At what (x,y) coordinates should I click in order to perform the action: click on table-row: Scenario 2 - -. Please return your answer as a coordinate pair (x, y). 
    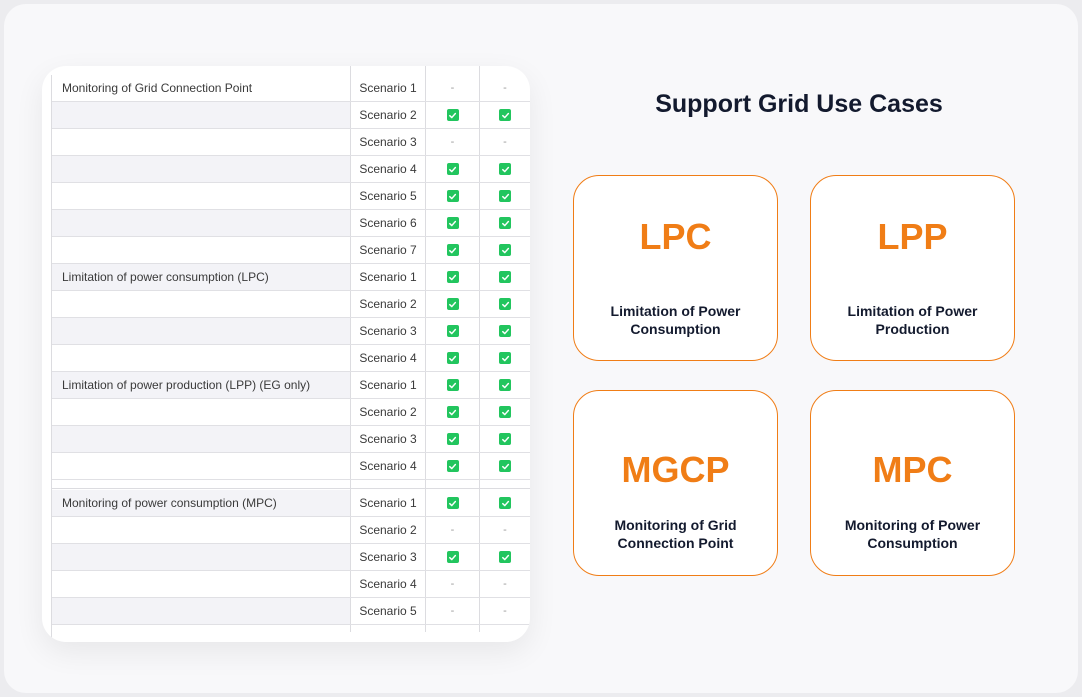
    Looking at the image, I should click on (291, 530).